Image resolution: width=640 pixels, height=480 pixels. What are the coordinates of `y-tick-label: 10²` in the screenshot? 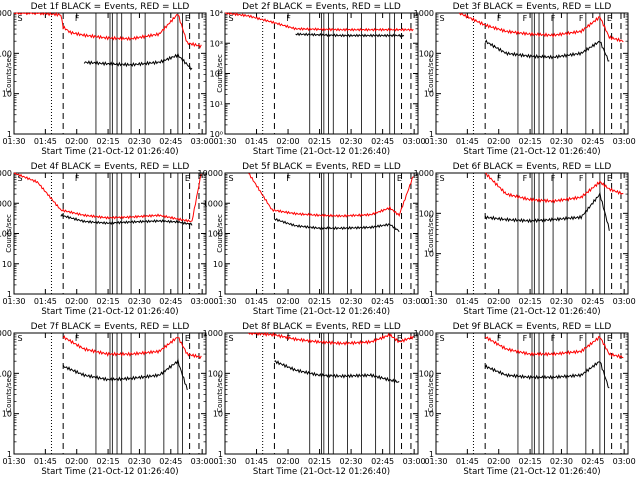 It's located at (216, 74).